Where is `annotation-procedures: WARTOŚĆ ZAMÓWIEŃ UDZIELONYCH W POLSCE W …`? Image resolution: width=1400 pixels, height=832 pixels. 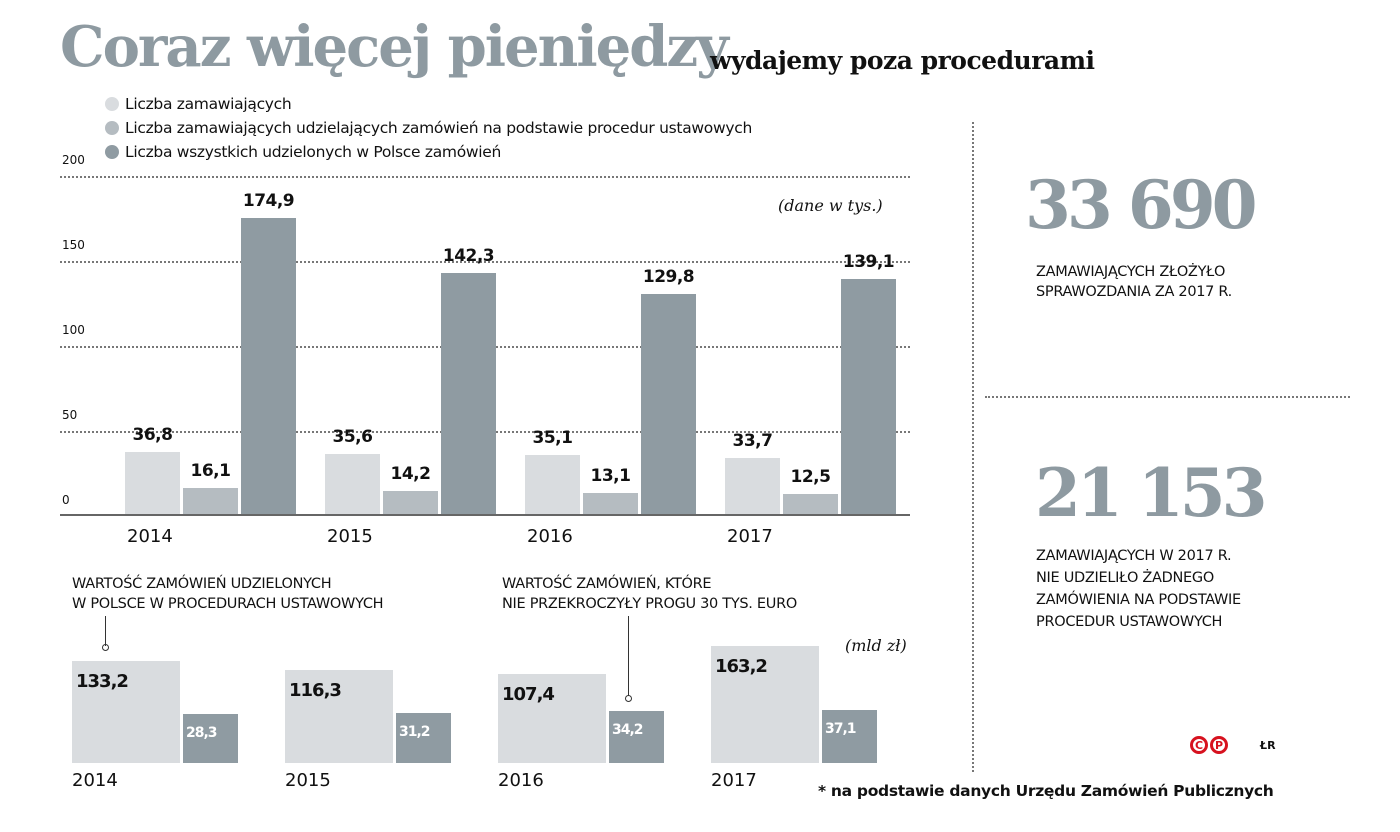 annotation-procedures: WARTOŚĆ ZAMÓWIEŃ UDZIELONYCH W POLSCE W … is located at coordinates (228, 594).